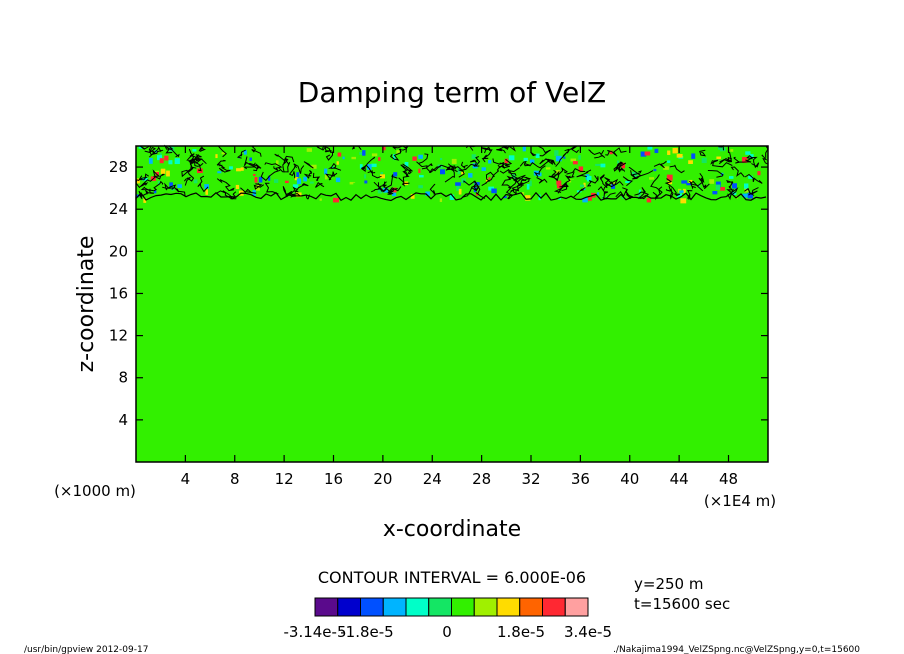 The image size is (904, 654). Describe the element at coordinates (588, 632) in the screenshot. I see `colorbar-tick-label: 3.4e-5` at that location.